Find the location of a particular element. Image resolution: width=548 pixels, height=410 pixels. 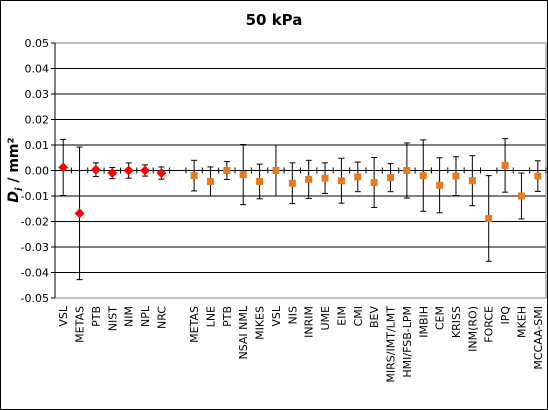

x-tick-label: NSAI NML is located at coordinates (243, 332).